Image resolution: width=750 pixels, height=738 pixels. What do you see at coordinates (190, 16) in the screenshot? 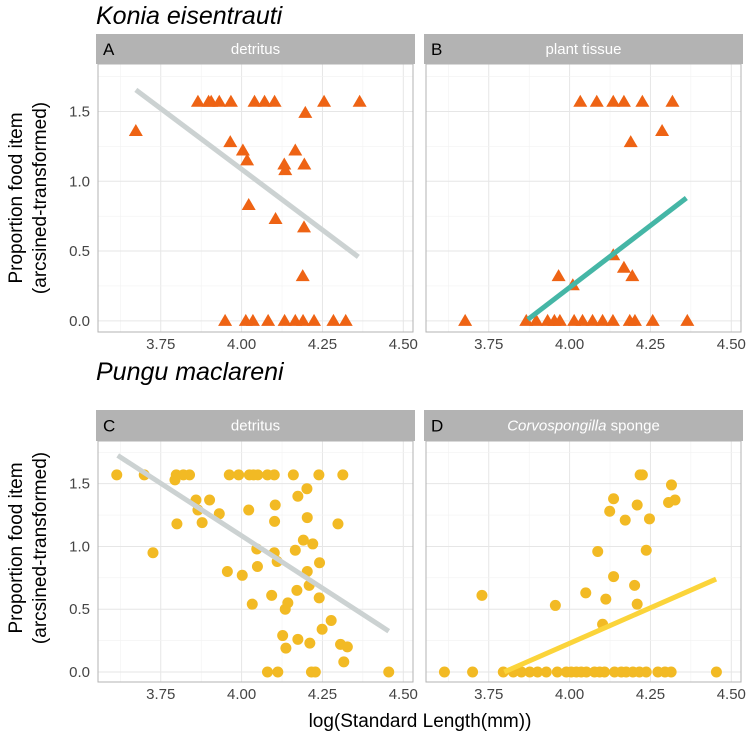
I see `species-title-konia: Konia eisentrauti` at bounding box center [190, 16].